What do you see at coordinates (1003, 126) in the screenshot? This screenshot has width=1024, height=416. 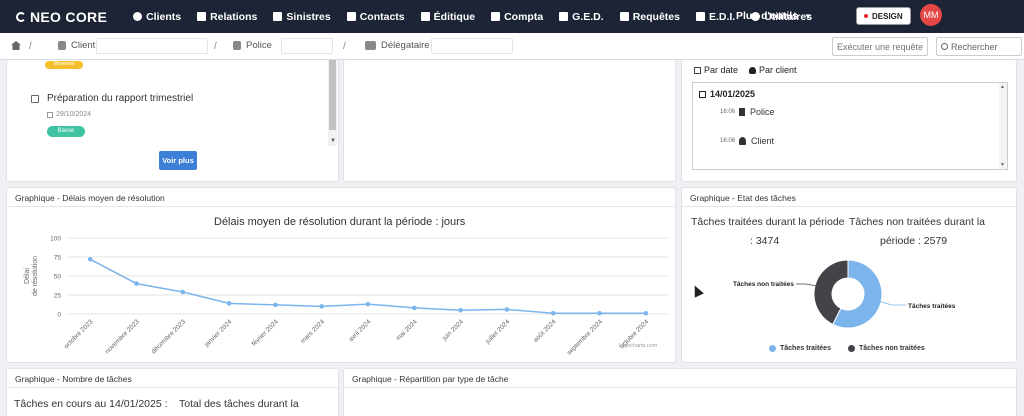 I see `agenda-scrollbar: ▲ ▼` at bounding box center [1003, 126].